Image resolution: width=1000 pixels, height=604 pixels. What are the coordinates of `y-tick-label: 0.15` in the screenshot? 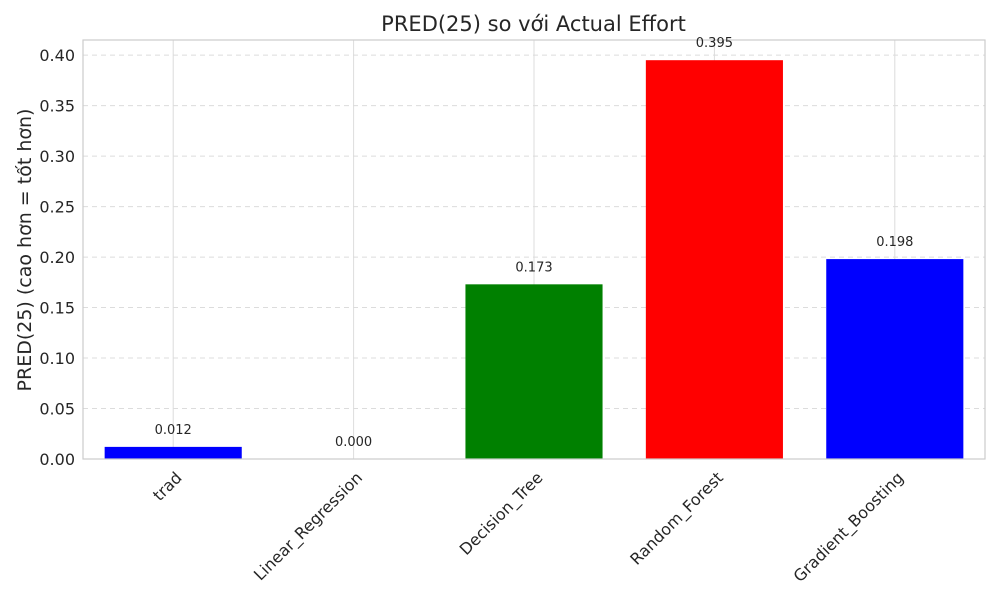 It's located at (57, 308).